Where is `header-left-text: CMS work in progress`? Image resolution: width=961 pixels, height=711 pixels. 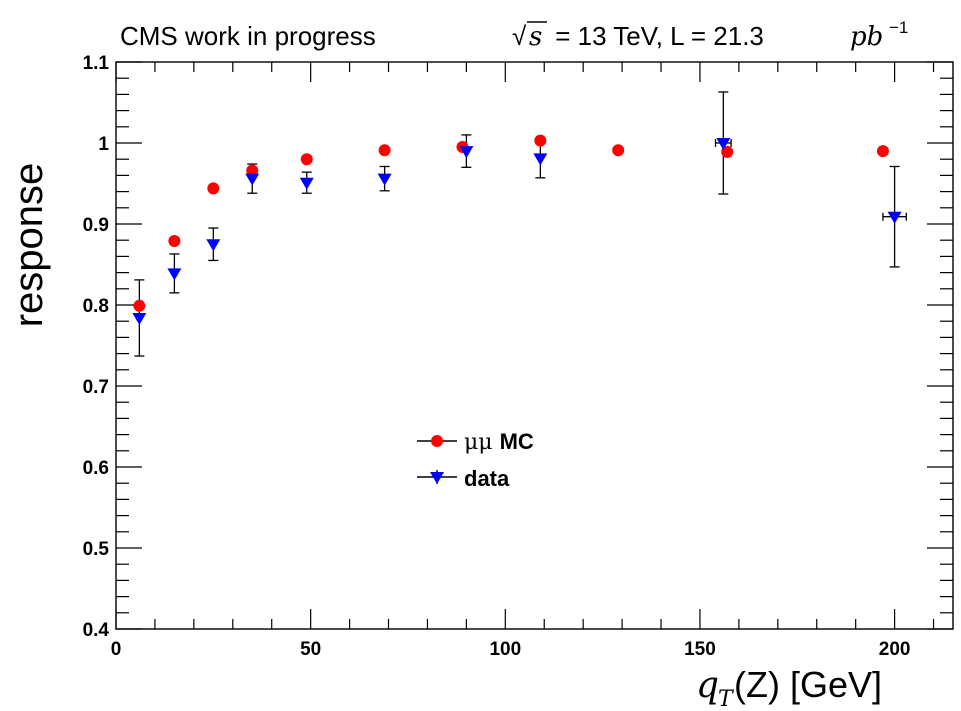
header-left-text: CMS work in progress is located at coordinates (248, 36).